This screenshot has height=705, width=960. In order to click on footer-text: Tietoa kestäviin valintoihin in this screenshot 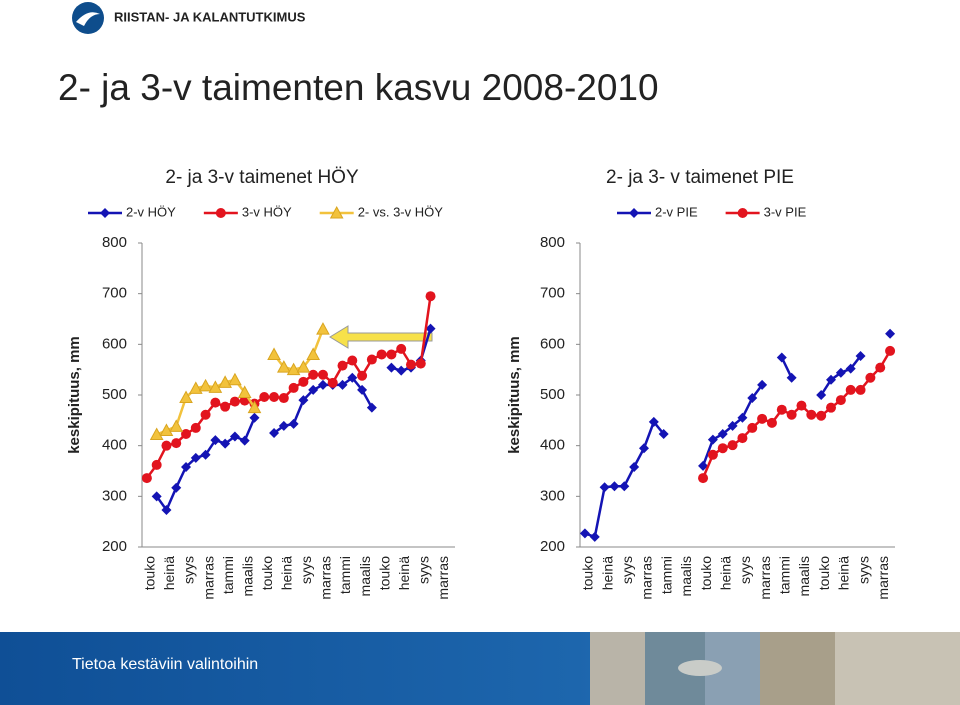, I will do `click(165, 664)`.